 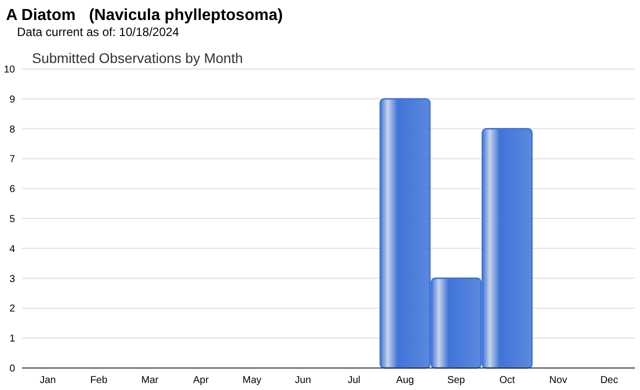 I want to click on y-tick-label: 4, so click(x=12, y=249).